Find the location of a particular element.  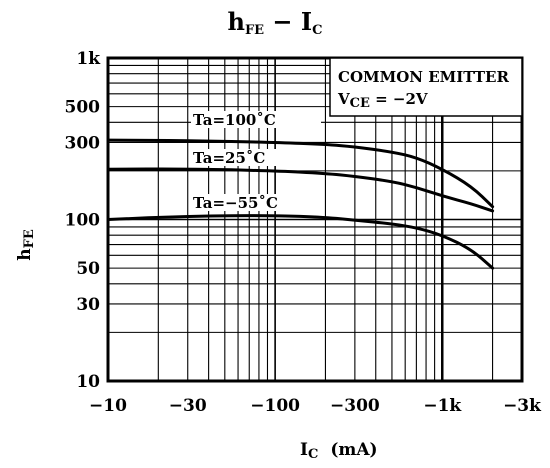

chart-title: hFE − IC is located at coordinates (274, 22).